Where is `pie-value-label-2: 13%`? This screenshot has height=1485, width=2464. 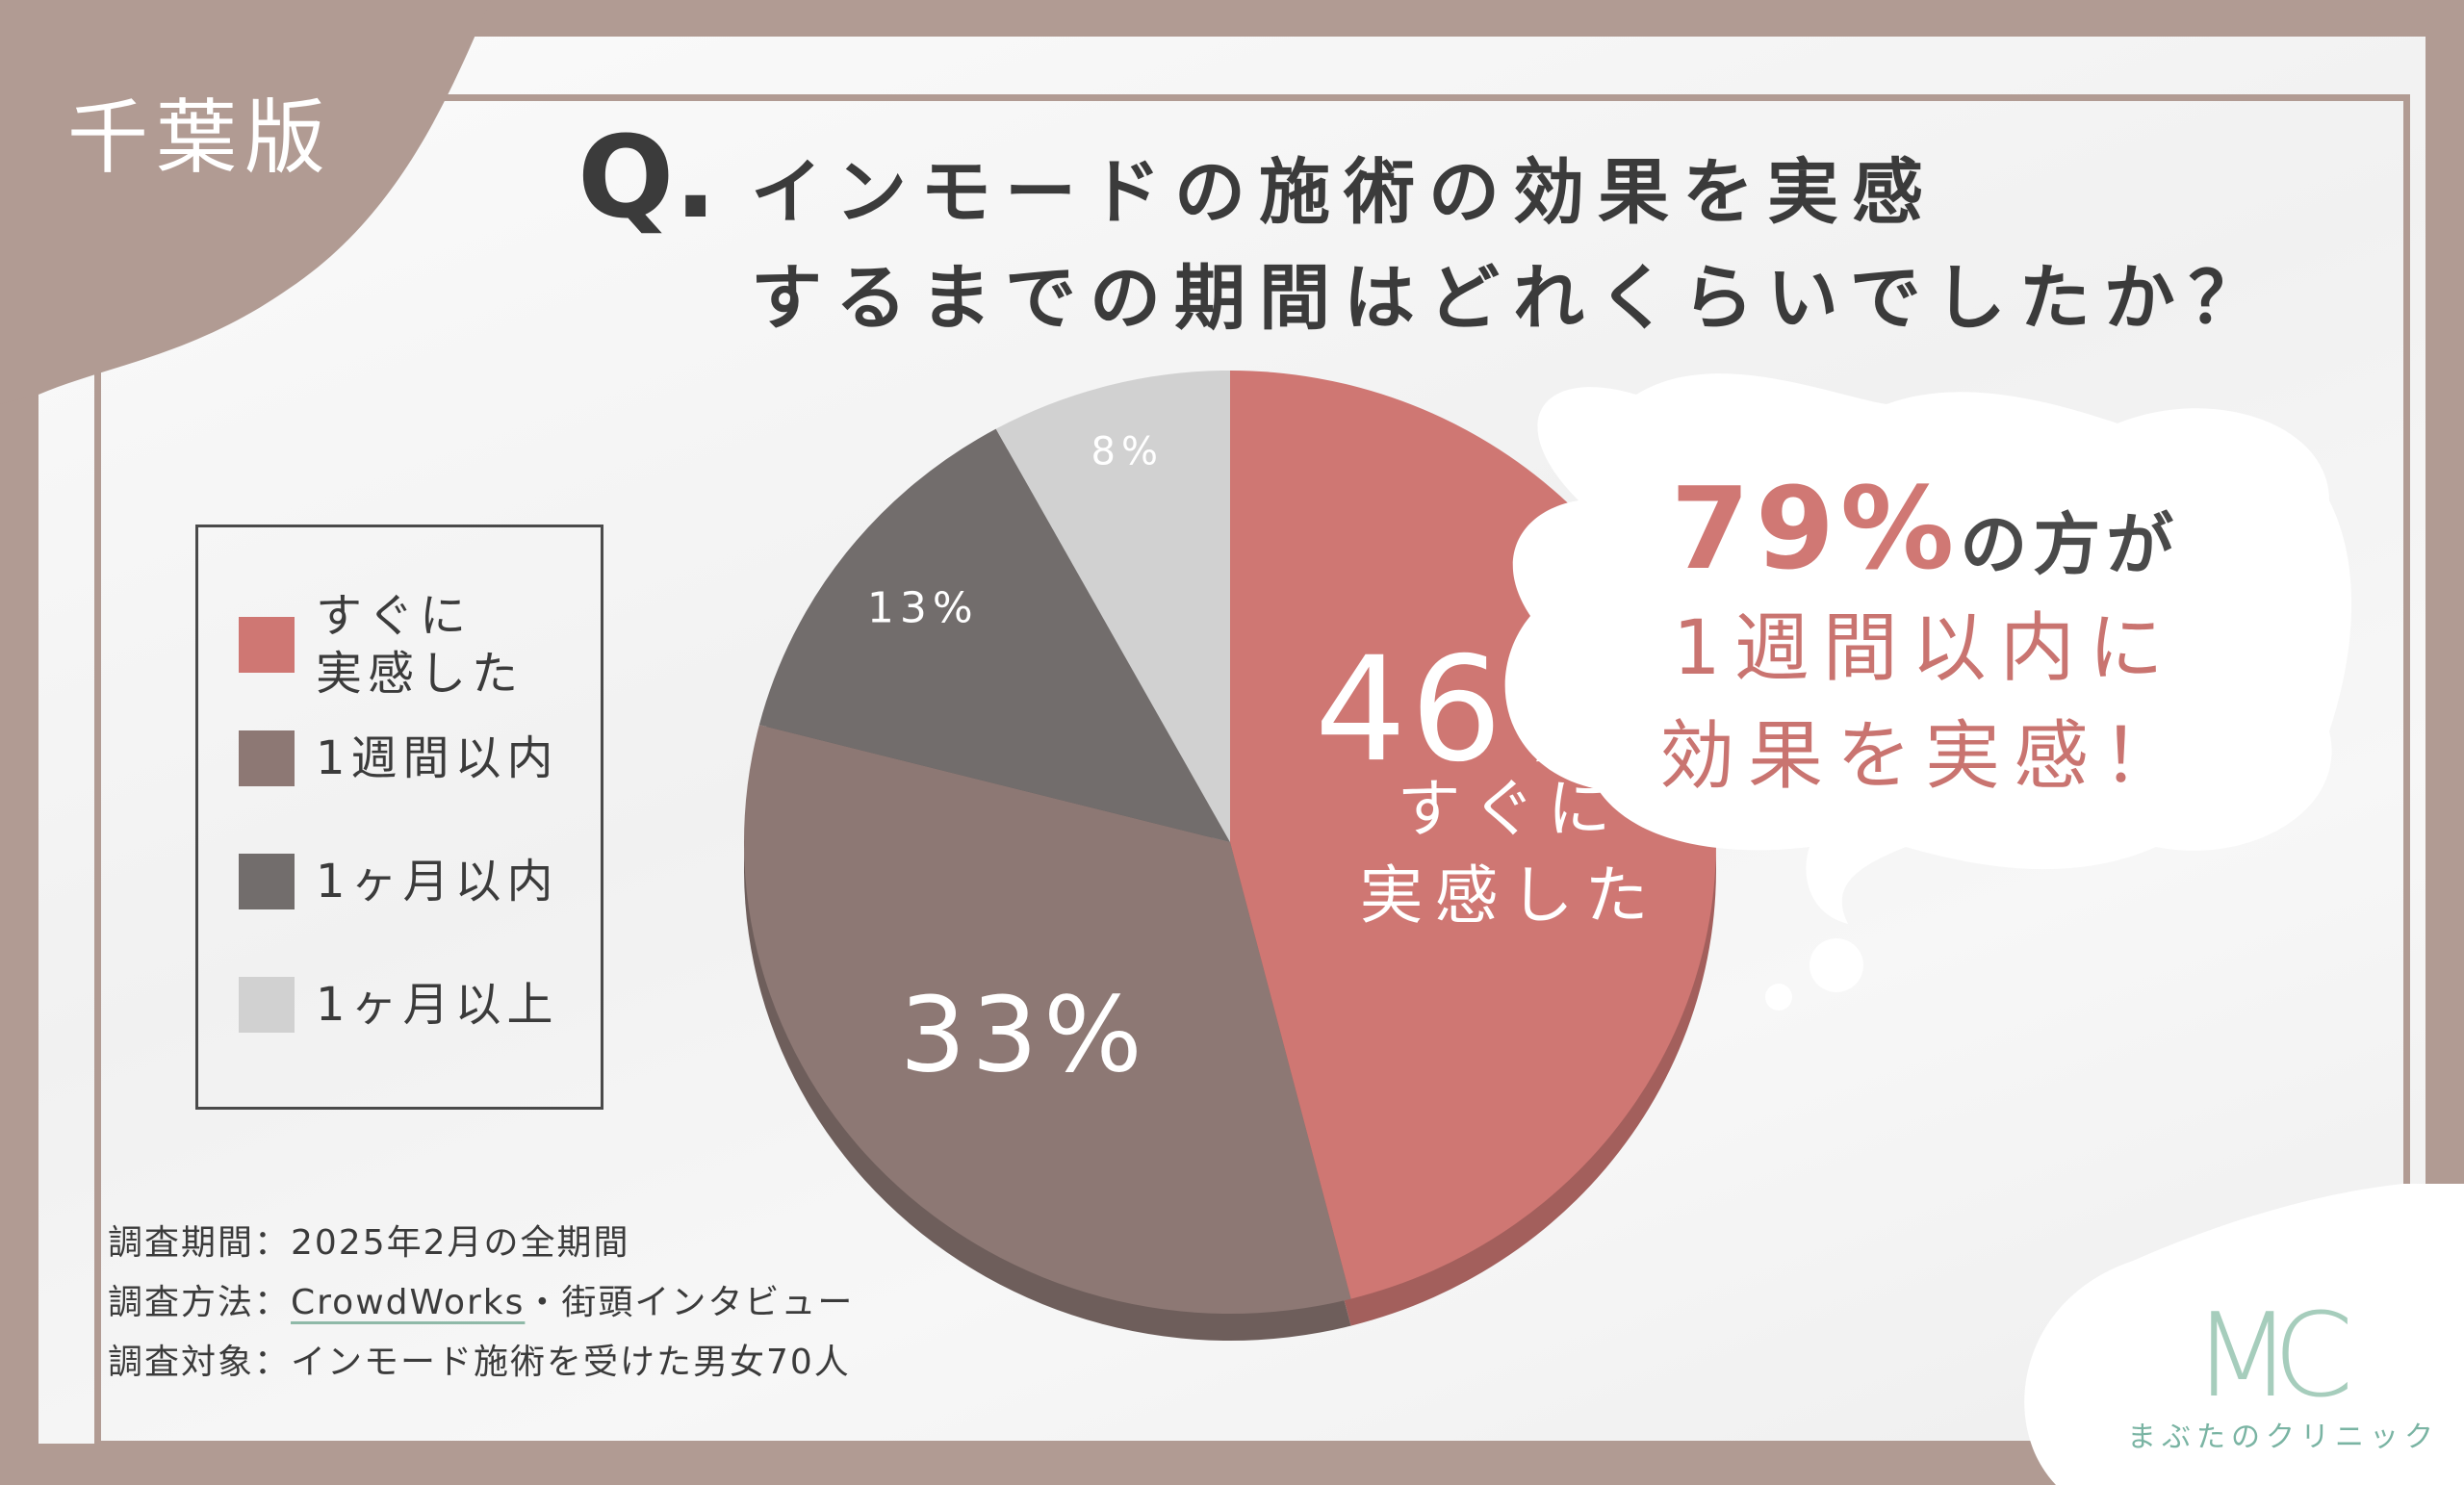 pie-value-label-2: 13% is located at coordinates (923, 608).